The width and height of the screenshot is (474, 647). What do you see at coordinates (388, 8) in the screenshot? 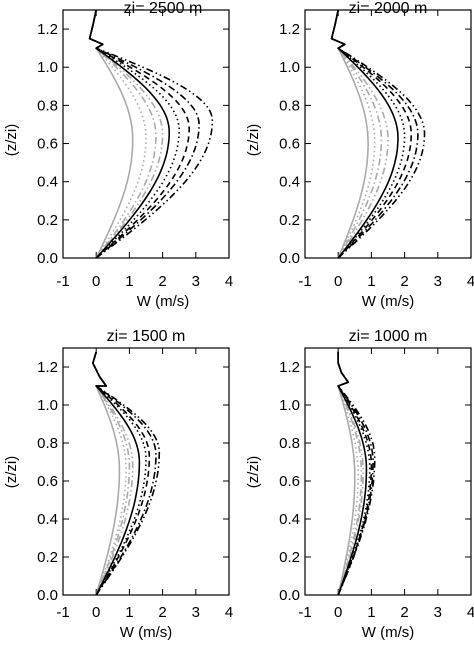
I see `panel-title: zi= 2000 m` at bounding box center [388, 8].